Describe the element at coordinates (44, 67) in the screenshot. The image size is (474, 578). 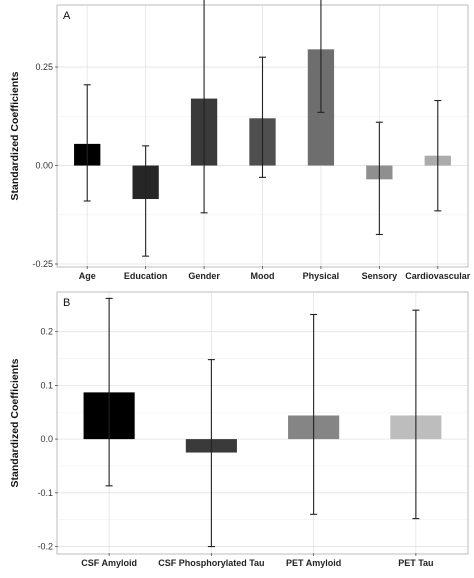
I see `y-tick-label: 0.25` at that location.